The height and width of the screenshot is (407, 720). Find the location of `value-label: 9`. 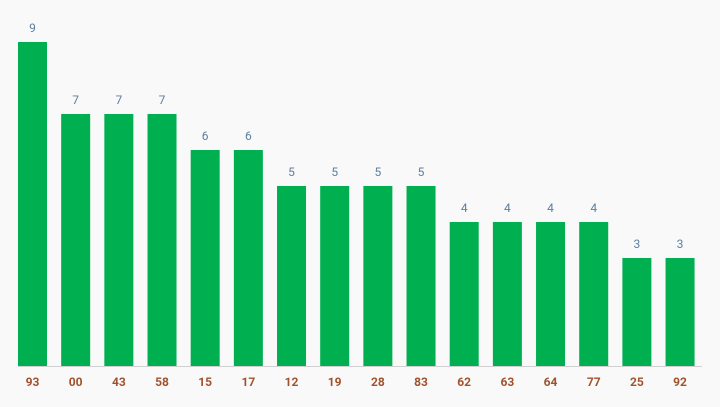

value-label: 9 is located at coordinates (32, 28).